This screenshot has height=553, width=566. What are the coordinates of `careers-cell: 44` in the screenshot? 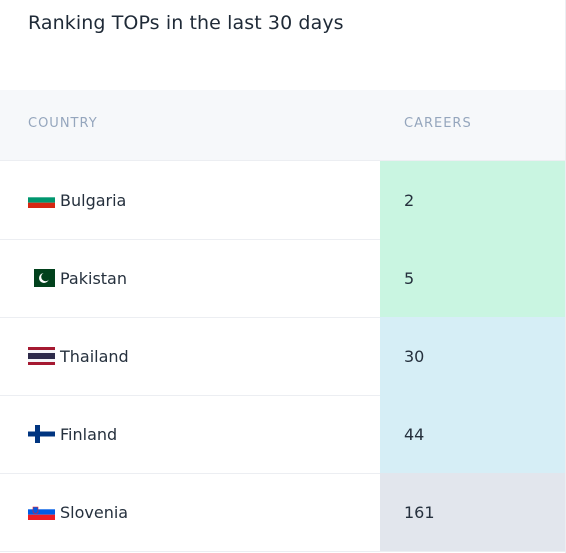 It's located at (472, 434).